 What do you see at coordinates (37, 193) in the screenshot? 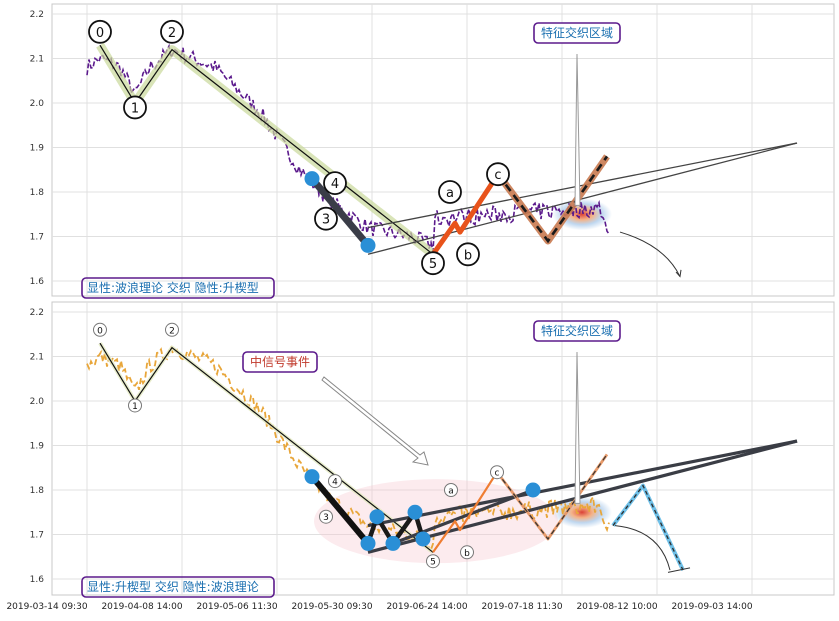
I see `panel1-y-tick-label: 1.8` at bounding box center [37, 193].